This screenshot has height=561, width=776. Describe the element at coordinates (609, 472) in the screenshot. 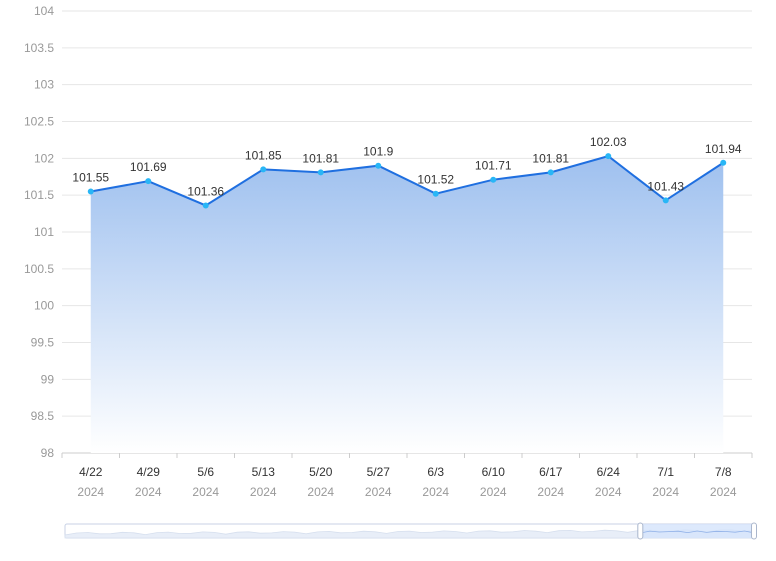

I see `x-tick-label: 6/24` at that location.